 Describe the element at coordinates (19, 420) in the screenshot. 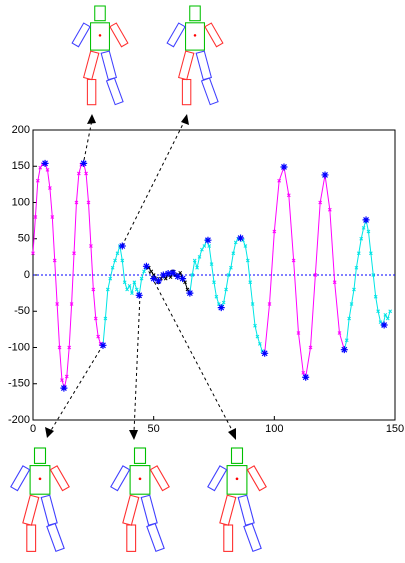

I see `y-tick-label: -200` at that location.